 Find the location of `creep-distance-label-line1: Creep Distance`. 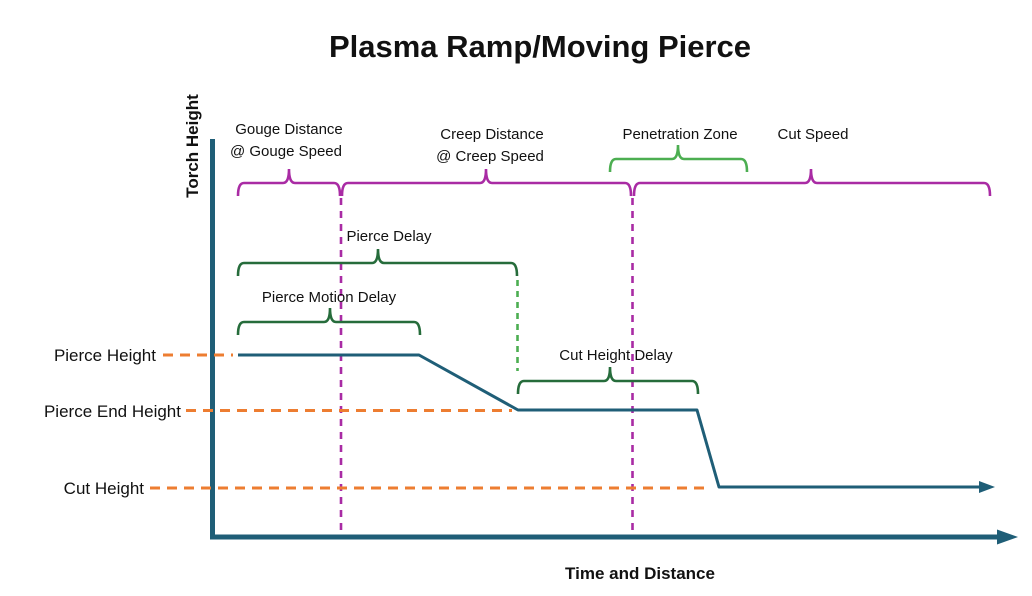

creep-distance-label-line1: Creep Distance is located at coordinates (491, 134).